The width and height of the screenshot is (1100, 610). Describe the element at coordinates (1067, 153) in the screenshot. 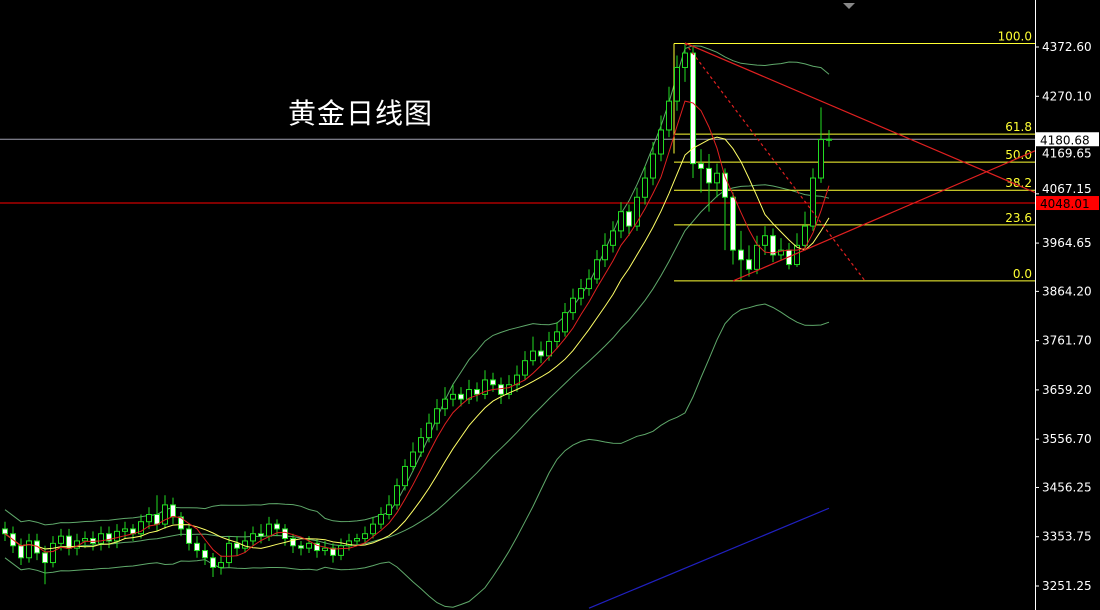

I see `y-tick-label: 4169.65` at that location.